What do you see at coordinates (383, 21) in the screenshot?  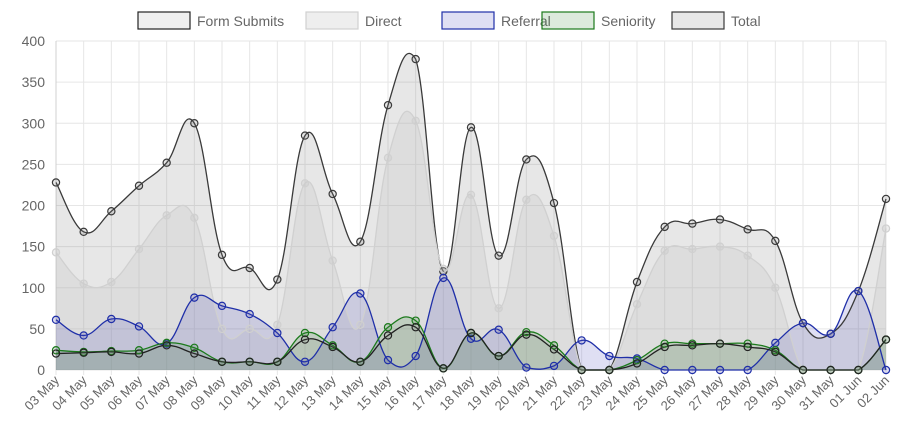 I see `legend-label: Direct` at bounding box center [383, 21].